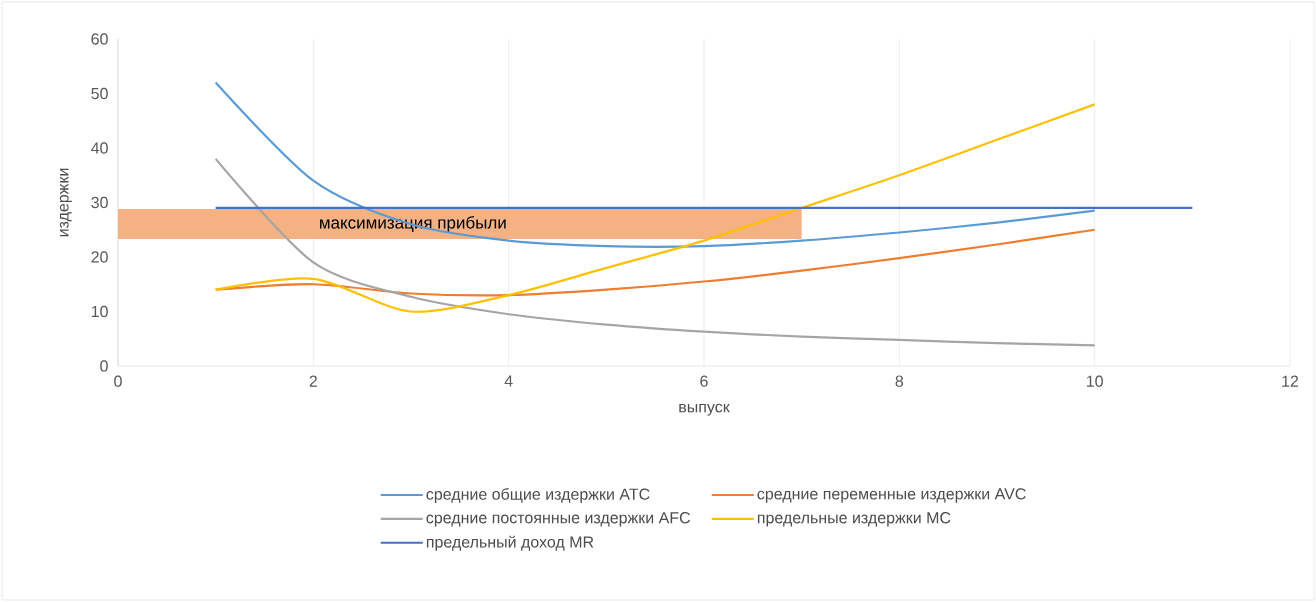 This screenshot has width=1316, height=602. I want to click on x-axis-title: выпуск, so click(704, 409).